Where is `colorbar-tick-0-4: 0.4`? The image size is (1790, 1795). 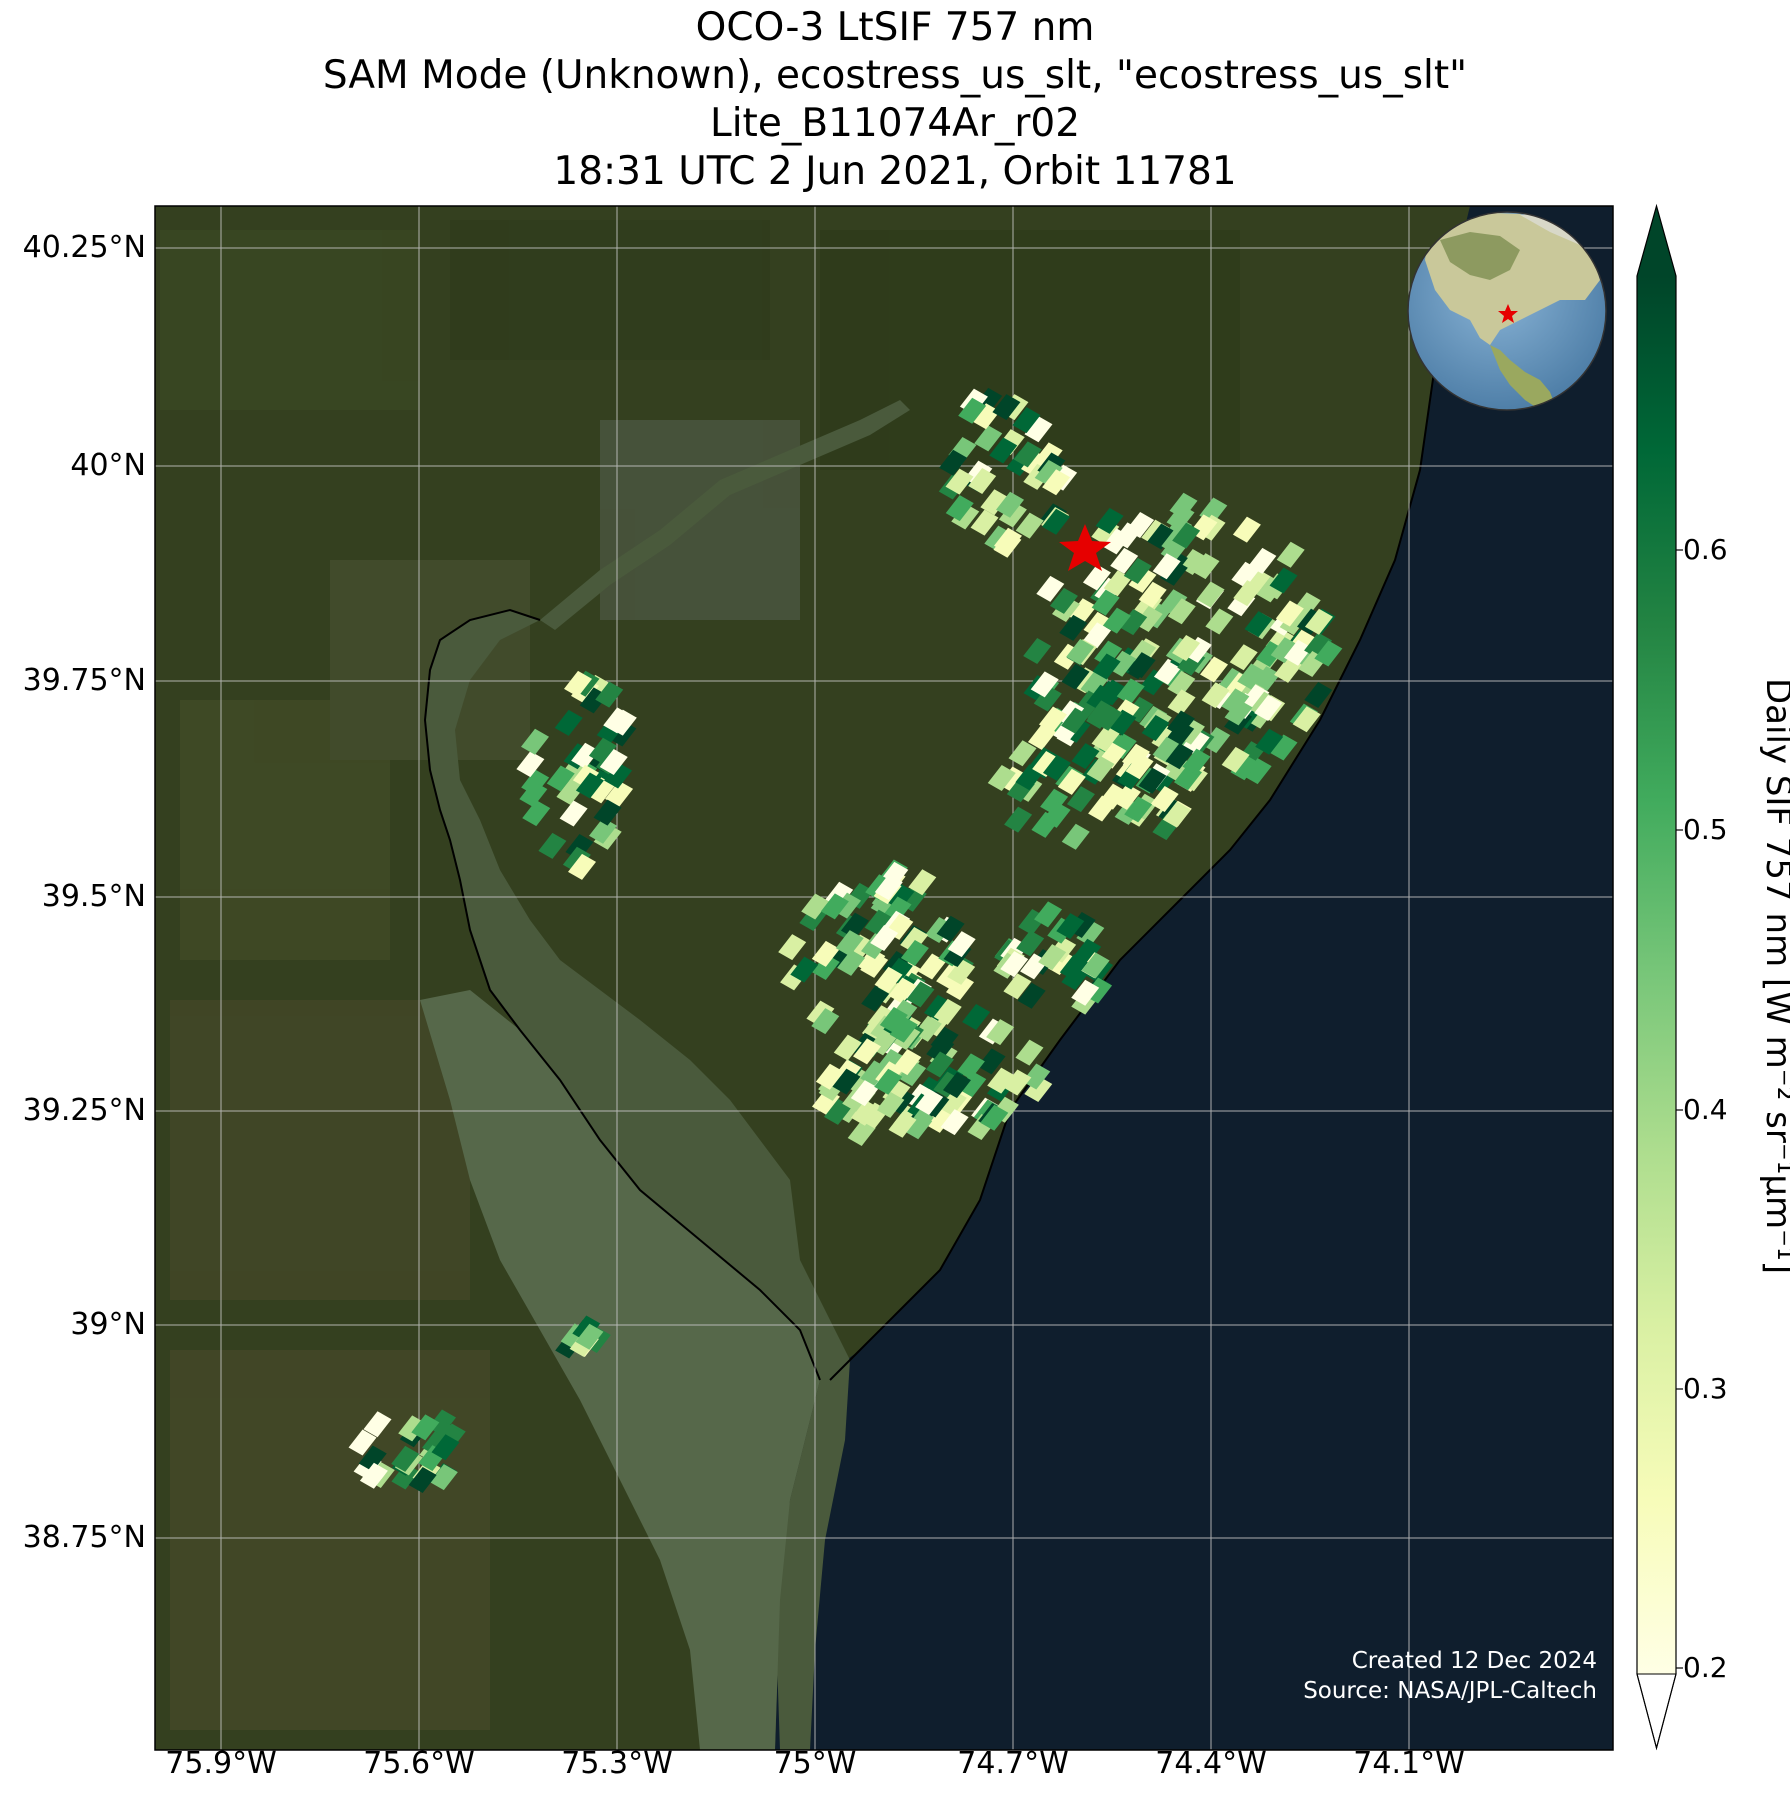
colorbar-tick-0-4: 0.4 is located at coordinates (1705, 1109).